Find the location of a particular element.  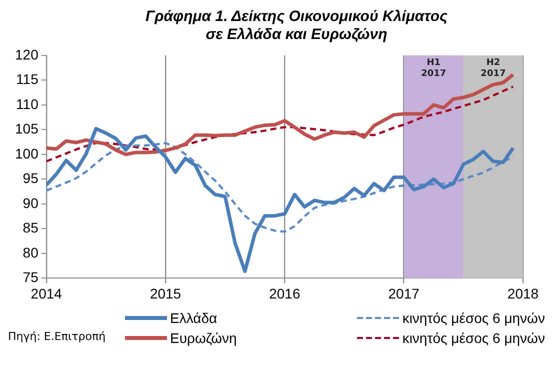

y-tick-label: 120 is located at coordinates (27, 54).